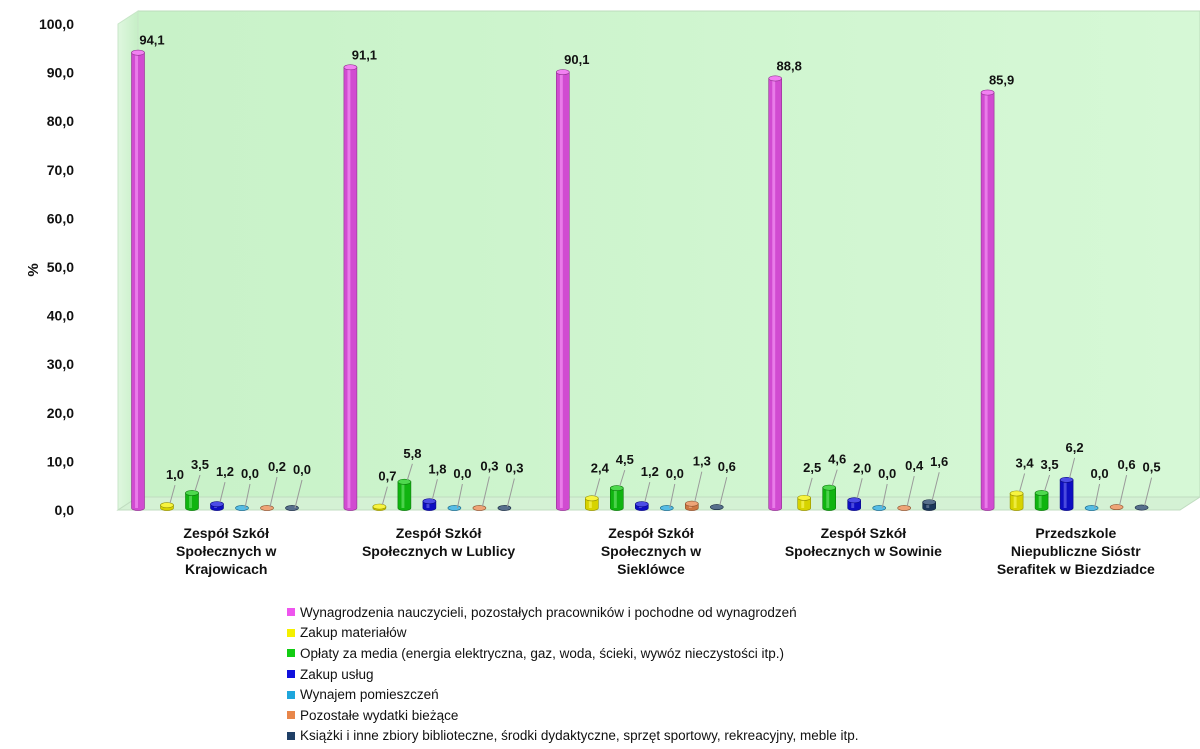  Describe the element at coordinates (837, 459) in the screenshot. I see `data-label: 4,6` at that location.